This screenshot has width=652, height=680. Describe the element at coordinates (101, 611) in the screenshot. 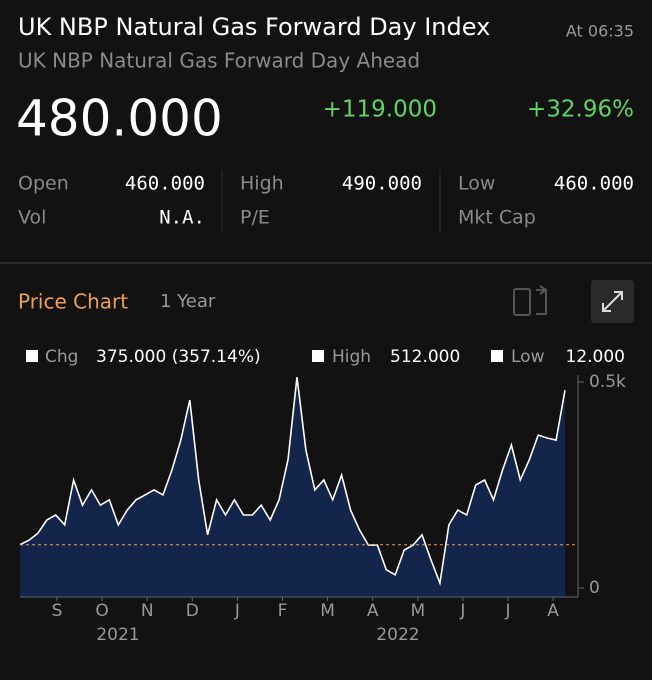

I see `x-tick-label: O` at that location.